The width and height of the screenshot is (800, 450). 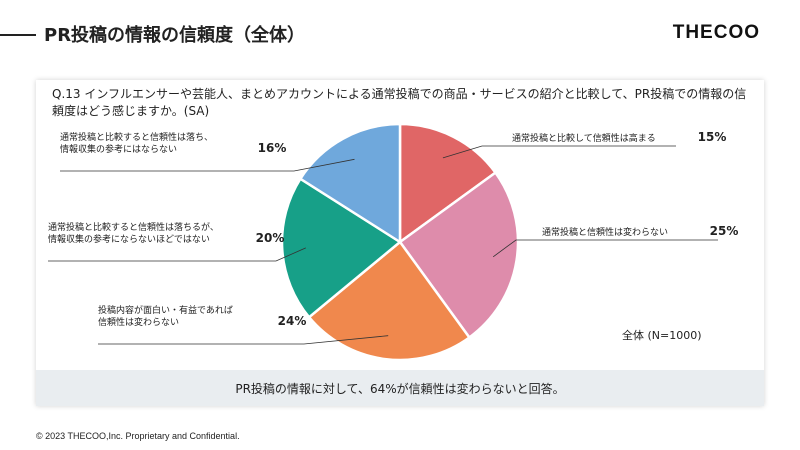 I want to click on slice-label-3-line-1: 投稿内容が面白い・有益であれば, so click(x=165, y=310).